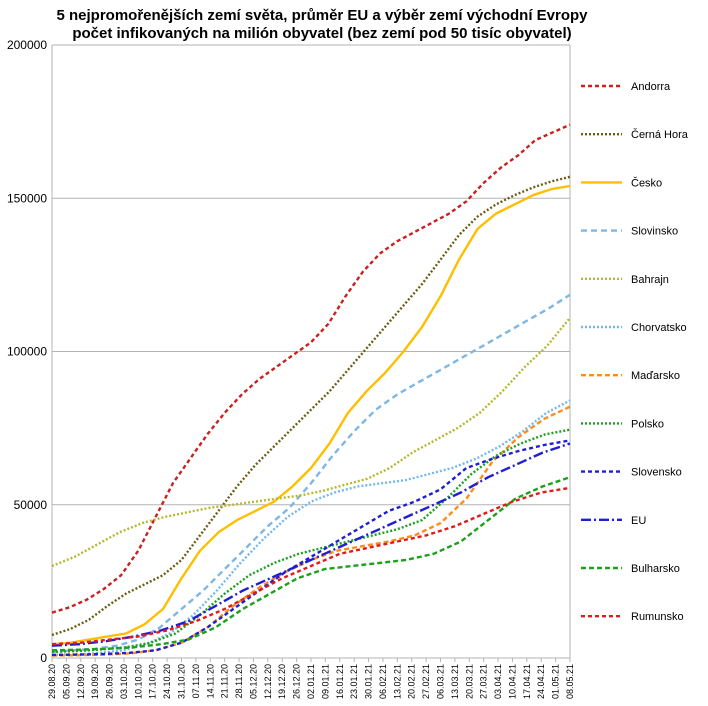 Image resolution: width=708 pixels, height=706 pixels. I want to click on x-tick-label: 10.10.20, so click(138, 681).